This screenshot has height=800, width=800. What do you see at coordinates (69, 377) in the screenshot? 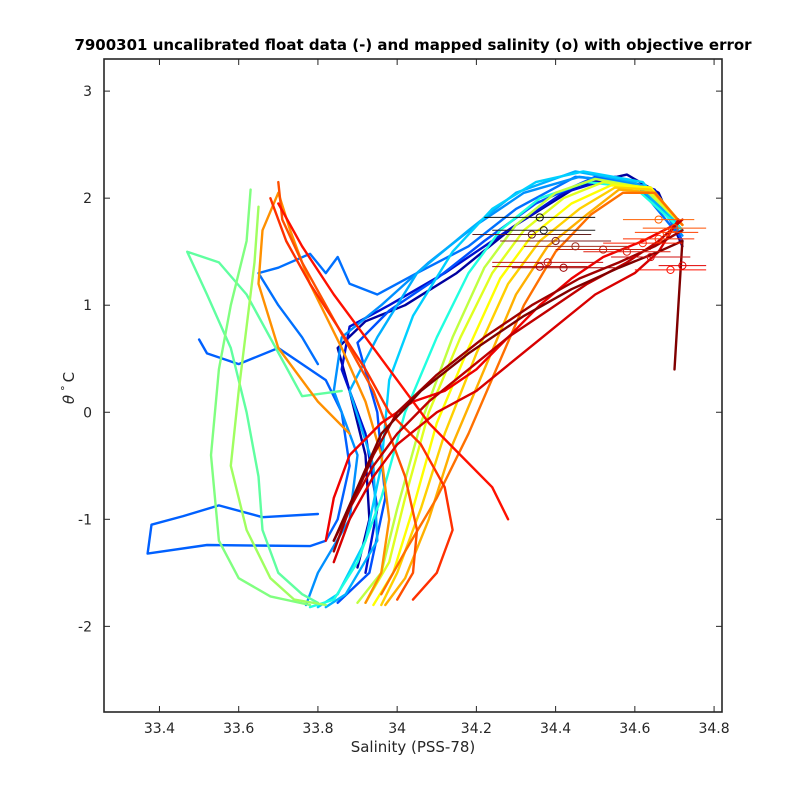
I see `y-axis-label-unit: C` at bounding box center [69, 377].